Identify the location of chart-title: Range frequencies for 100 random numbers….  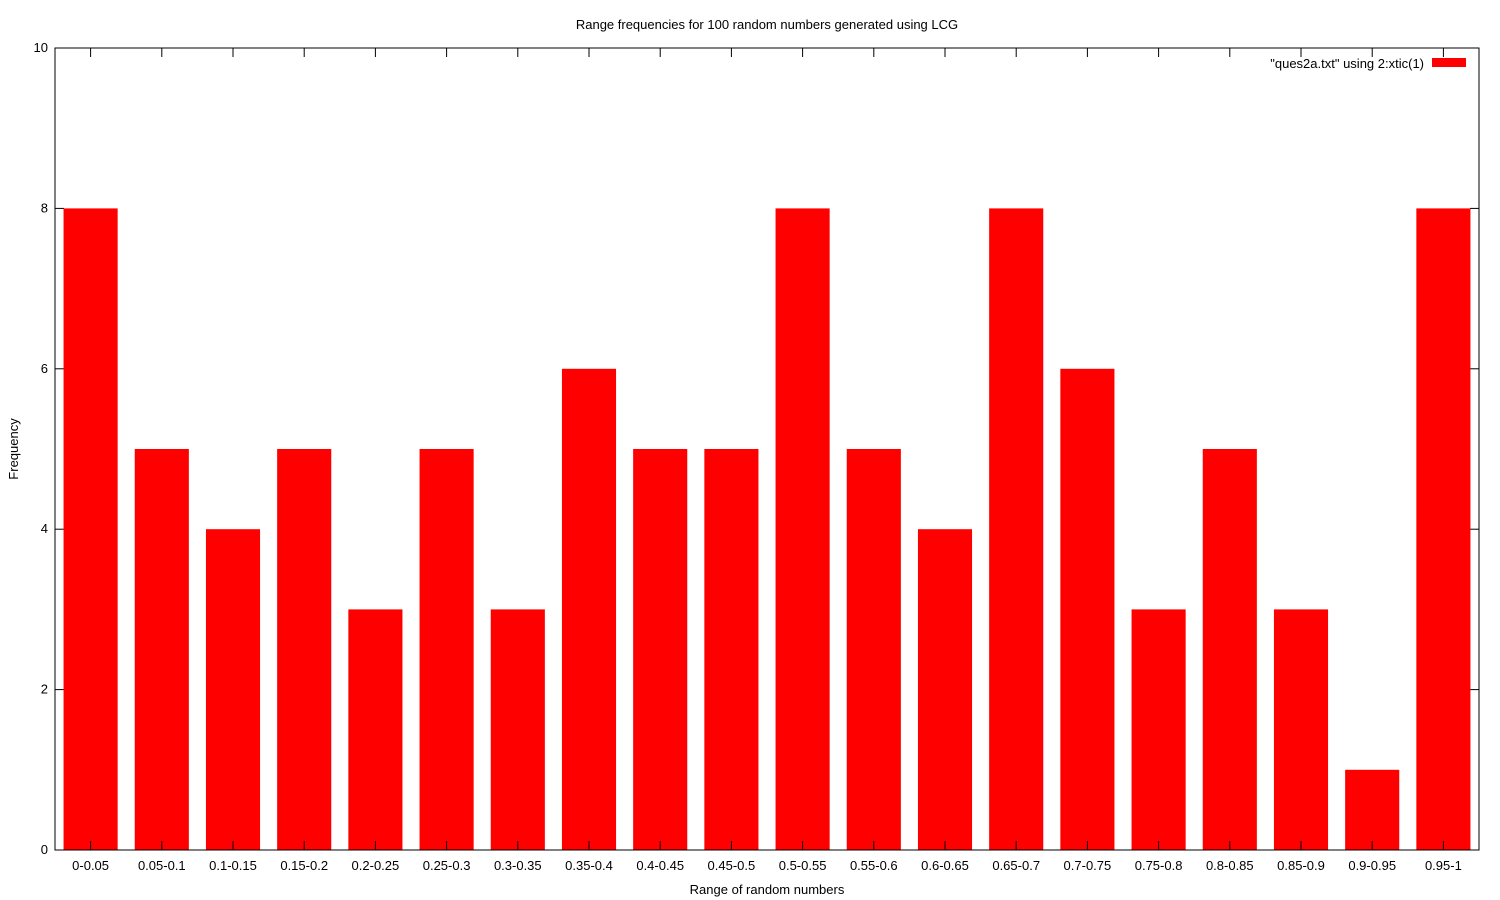
(767, 24).